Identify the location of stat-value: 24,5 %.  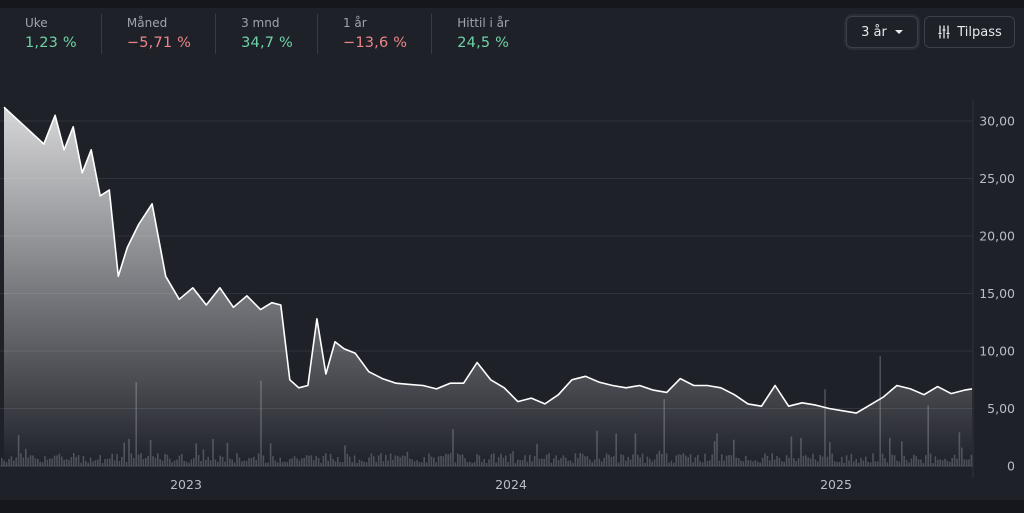
(483, 43).